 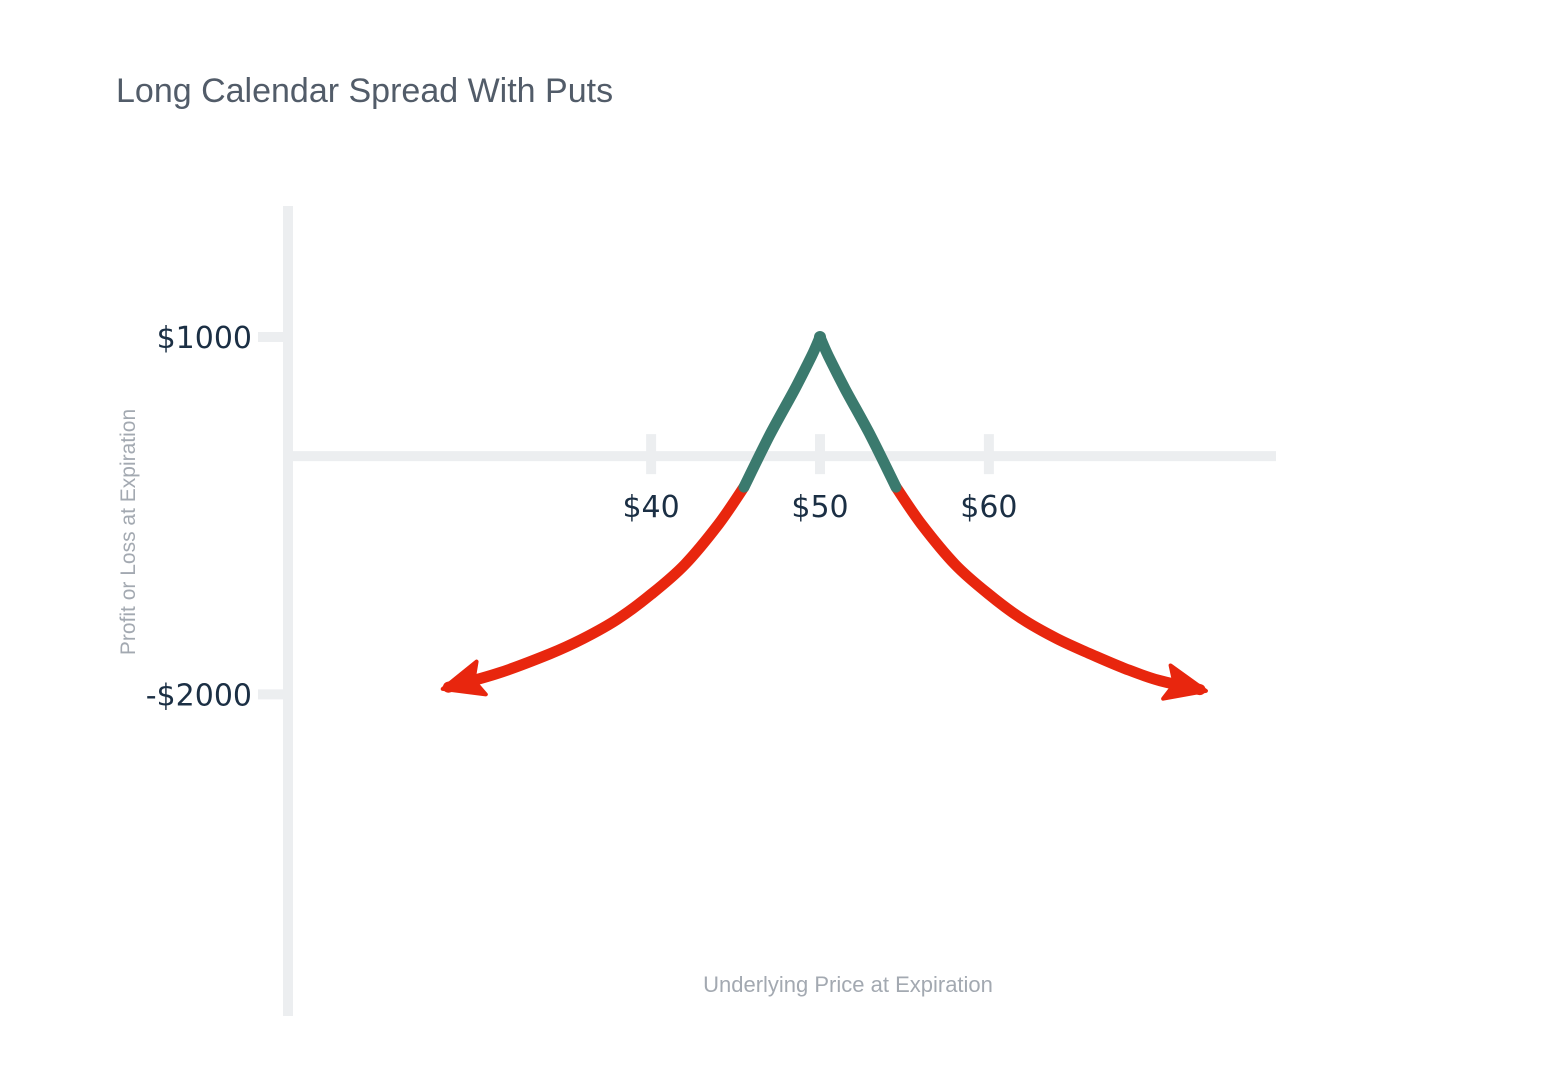 I want to click on x-tick-label: $40, so click(x=650, y=507).